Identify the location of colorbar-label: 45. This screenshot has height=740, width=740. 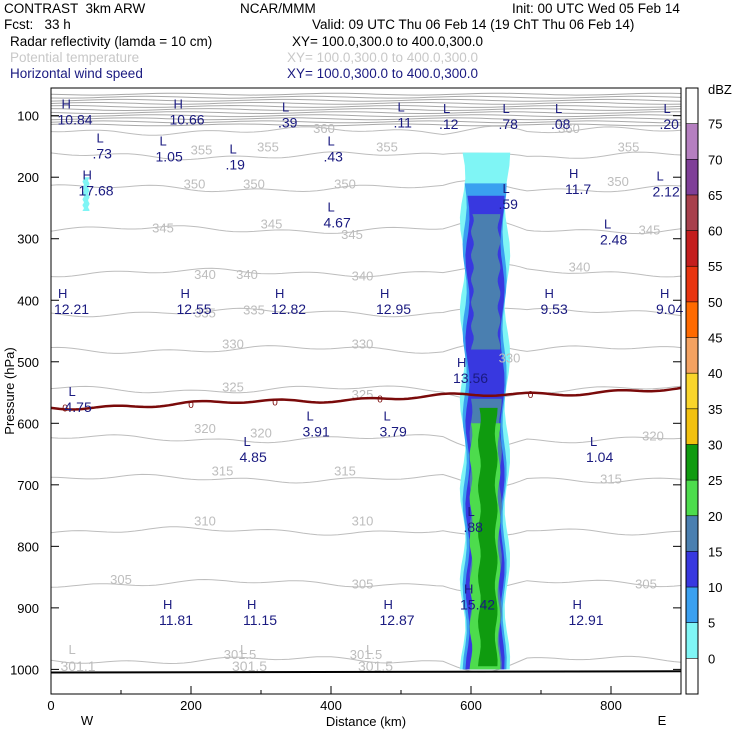
(715, 338).